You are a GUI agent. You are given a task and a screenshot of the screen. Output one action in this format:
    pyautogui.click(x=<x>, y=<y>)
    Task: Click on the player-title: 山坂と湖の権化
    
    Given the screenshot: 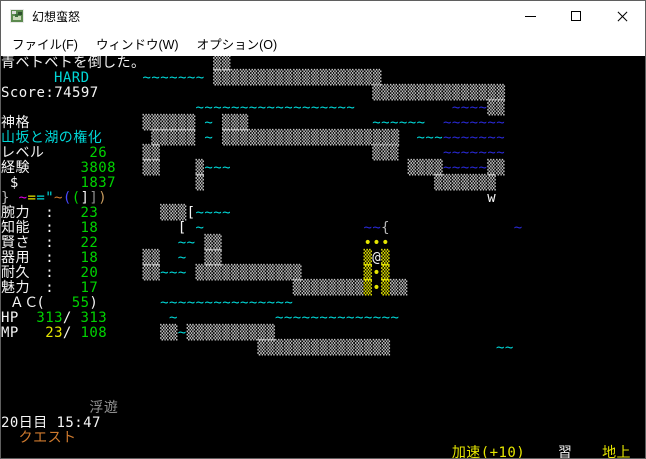 What is the action you would take?
    pyautogui.click(x=52, y=138)
    